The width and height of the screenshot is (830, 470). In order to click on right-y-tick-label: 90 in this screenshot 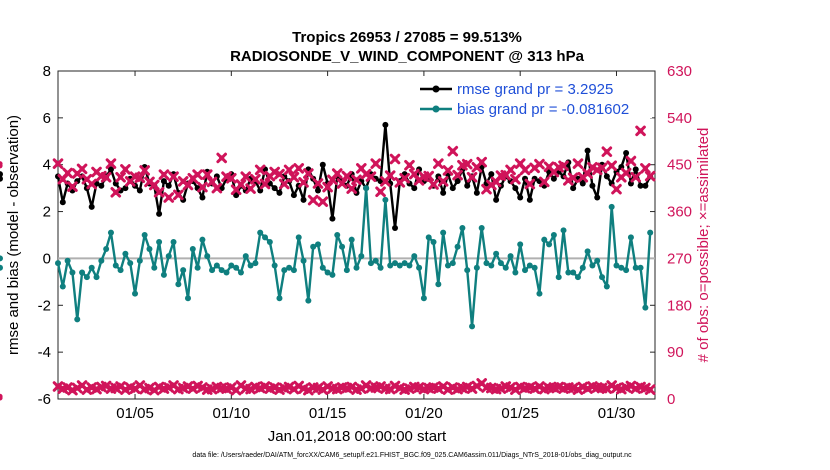, I will do `click(675, 352)`.